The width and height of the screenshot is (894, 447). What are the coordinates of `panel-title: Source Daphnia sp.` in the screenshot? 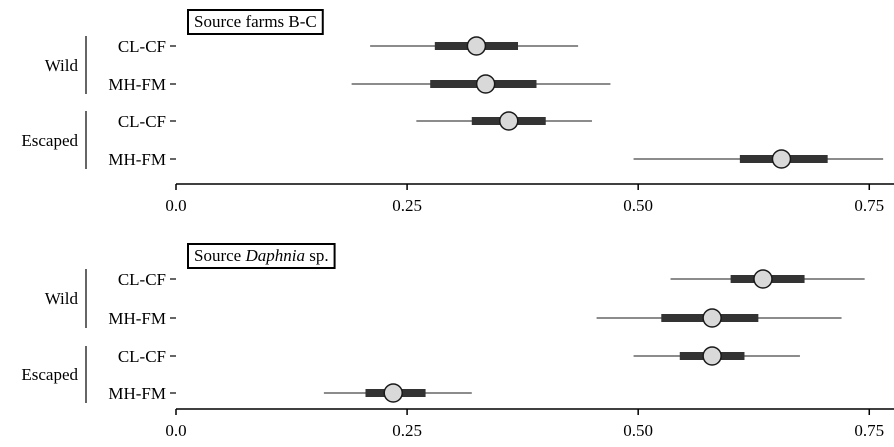 It's located at (261, 255).